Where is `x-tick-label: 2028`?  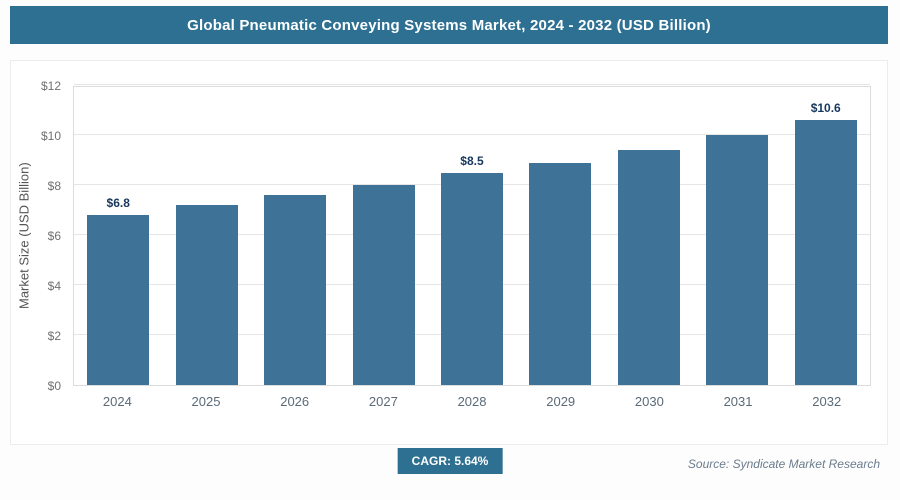 x-tick-label: 2028 is located at coordinates (472, 401).